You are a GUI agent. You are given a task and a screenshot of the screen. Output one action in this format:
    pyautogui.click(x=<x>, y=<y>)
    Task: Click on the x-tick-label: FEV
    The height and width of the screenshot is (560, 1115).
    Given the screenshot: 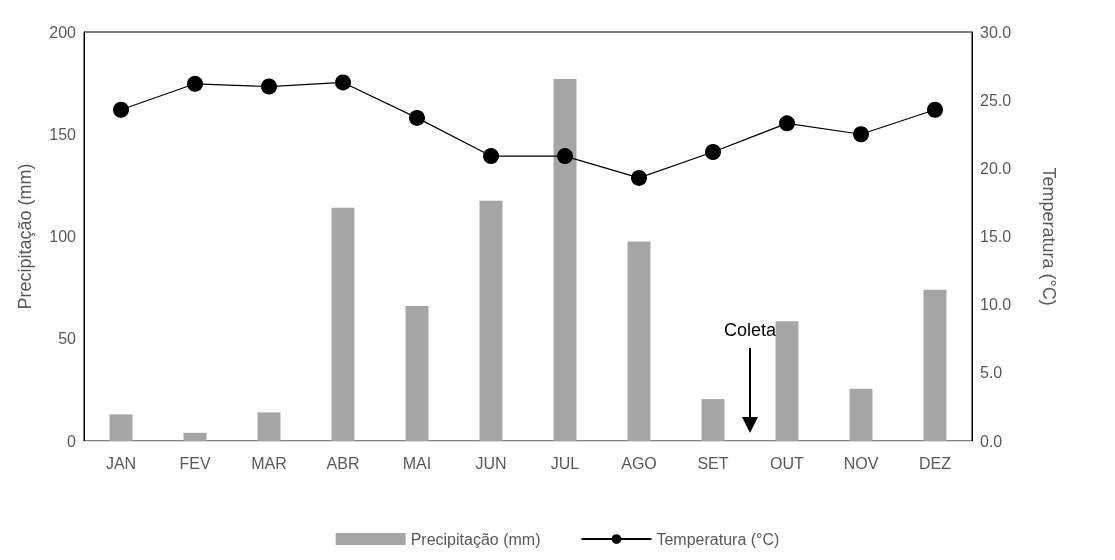 What is the action you would take?
    pyautogui.click(x=195, y=463)
    